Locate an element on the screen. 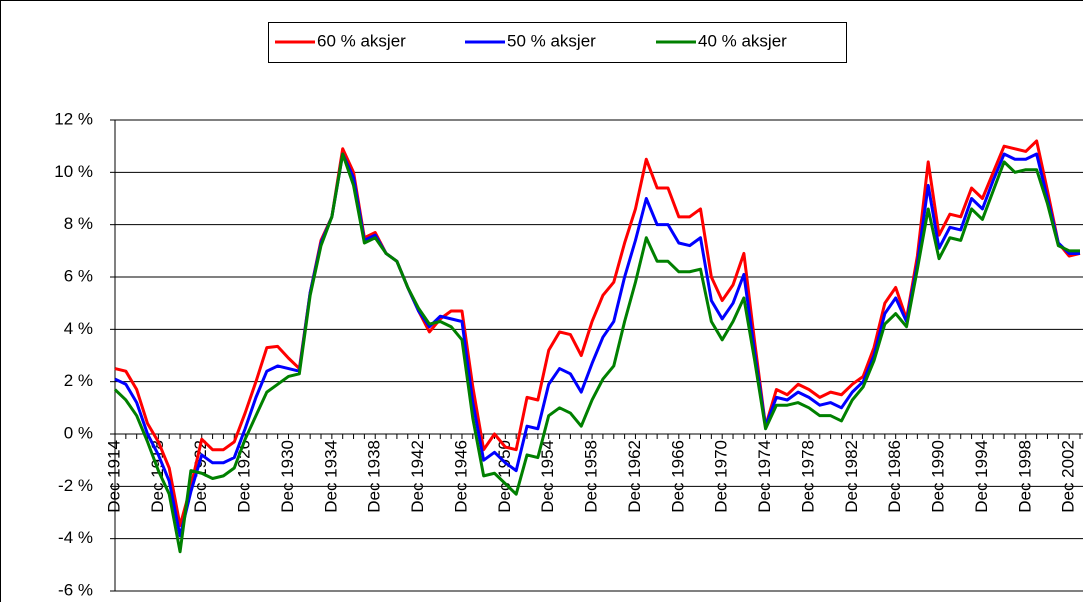 This screenshot has height=602, width=1083. x-tick-label: Dec 1930 is located at coordinates (287, 476).